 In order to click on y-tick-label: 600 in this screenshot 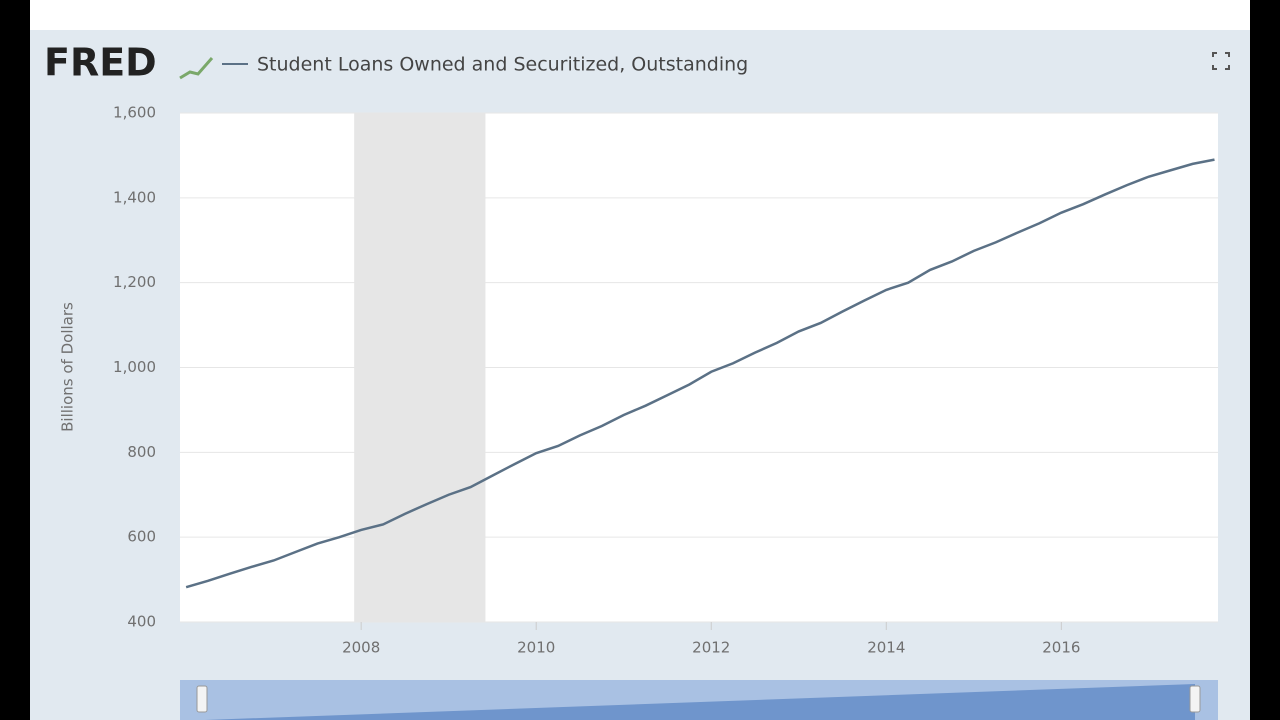, I will do `click(141, 537)`.